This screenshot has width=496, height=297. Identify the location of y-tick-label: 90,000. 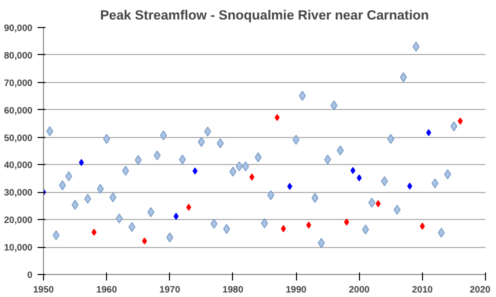
(18, 28).